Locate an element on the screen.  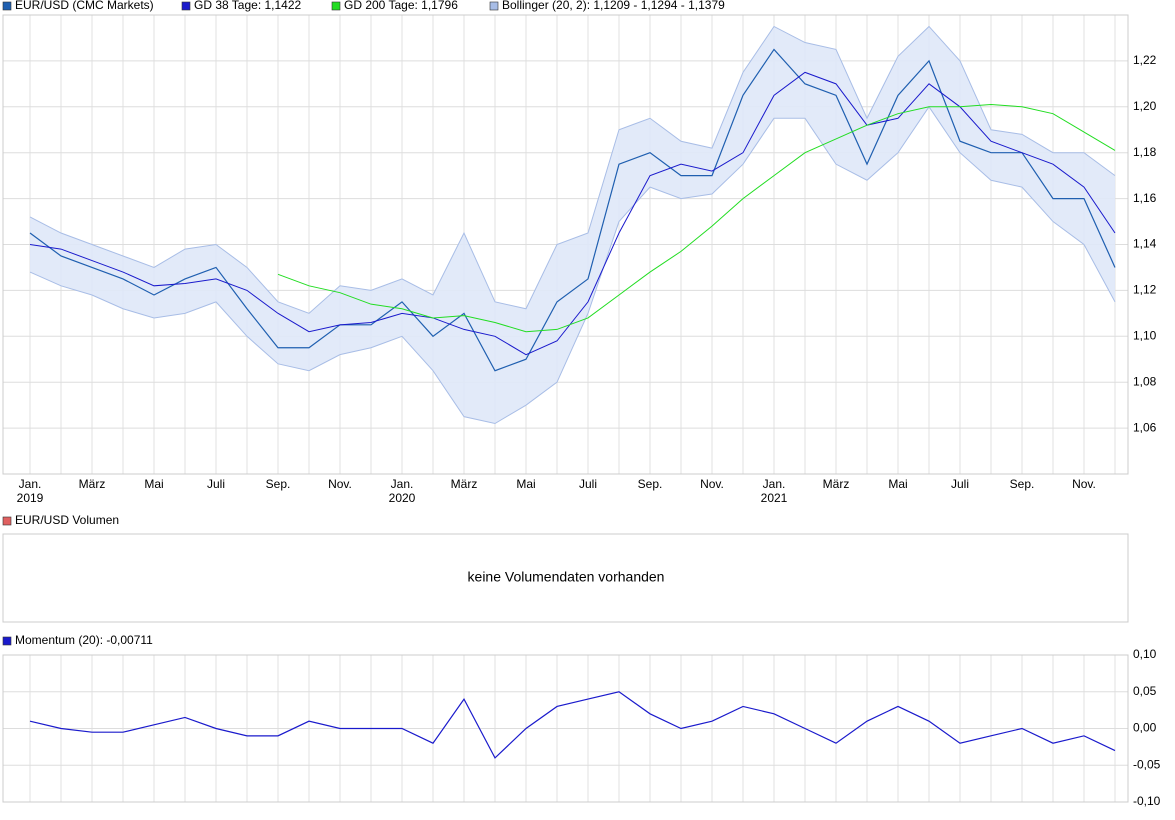
y-tick-label: 1,10 is located at coordinates (1145, 335).